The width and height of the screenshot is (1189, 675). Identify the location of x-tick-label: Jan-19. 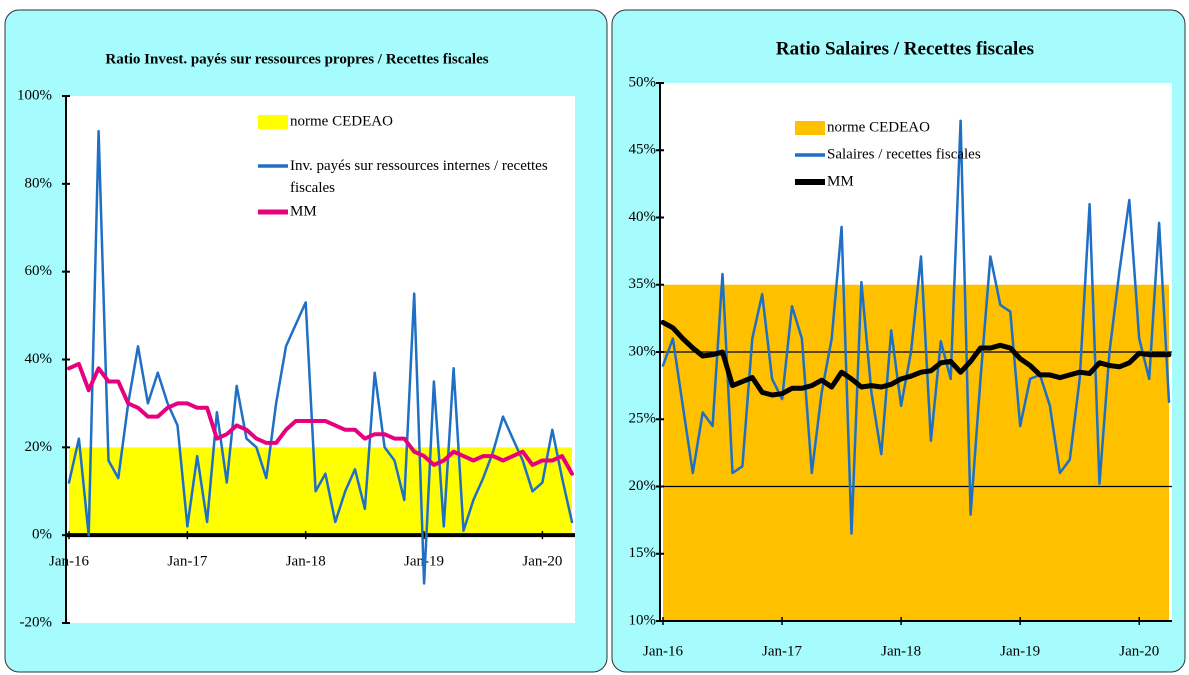
(1020, 651).